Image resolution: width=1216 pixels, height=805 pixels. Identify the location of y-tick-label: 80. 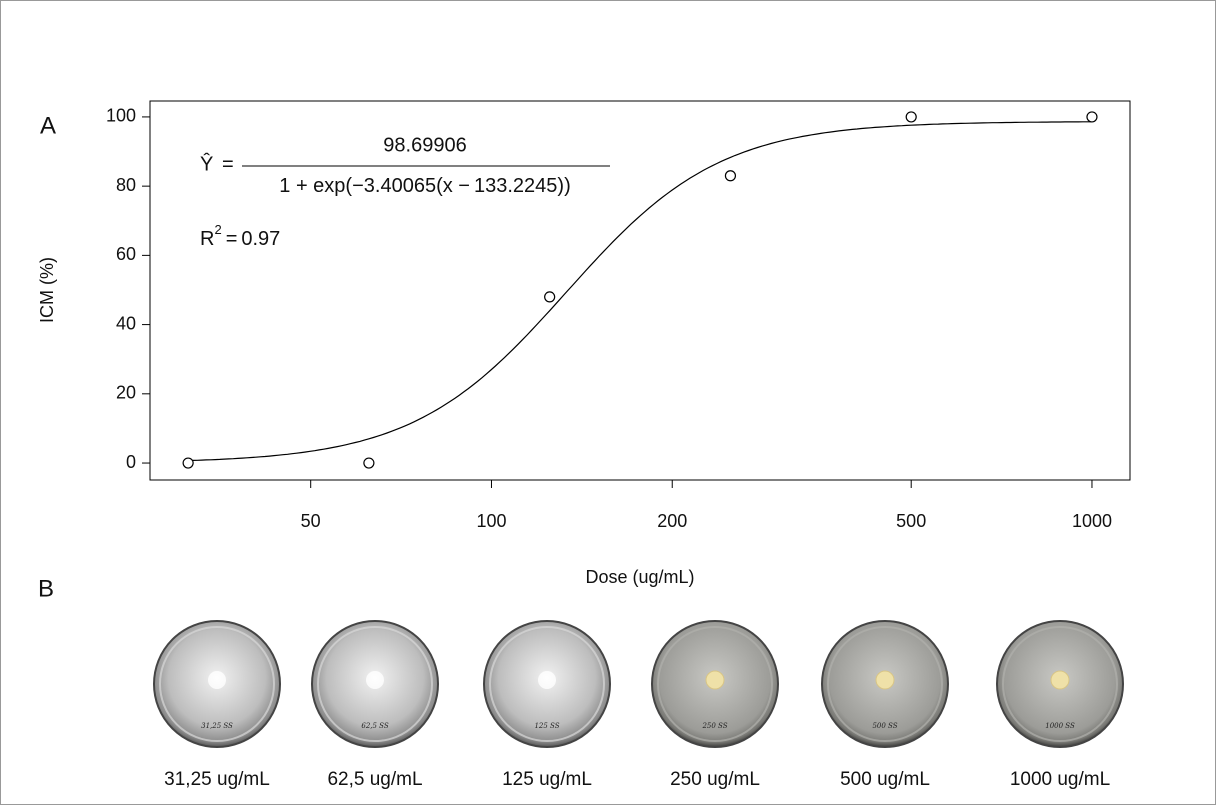
(126, 185).